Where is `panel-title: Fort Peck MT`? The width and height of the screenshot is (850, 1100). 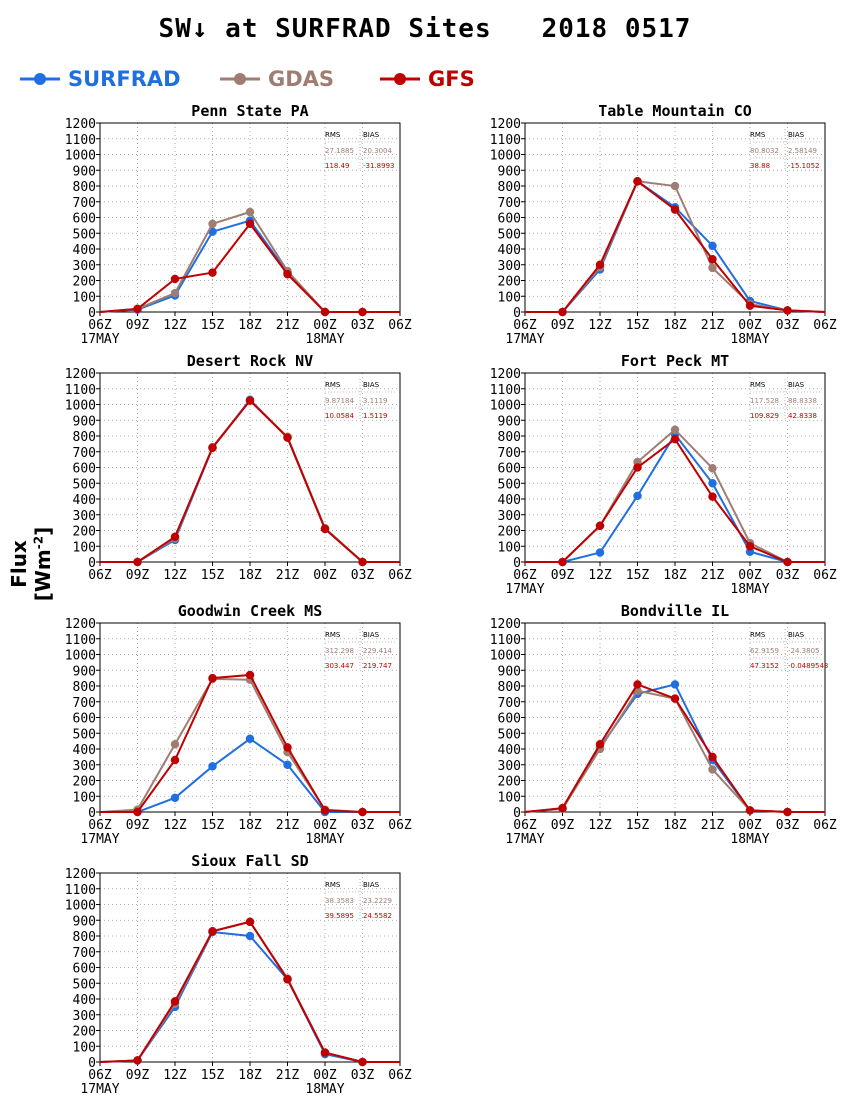 panel-title: Fort Peck MT is located at coordinates (675, 361).